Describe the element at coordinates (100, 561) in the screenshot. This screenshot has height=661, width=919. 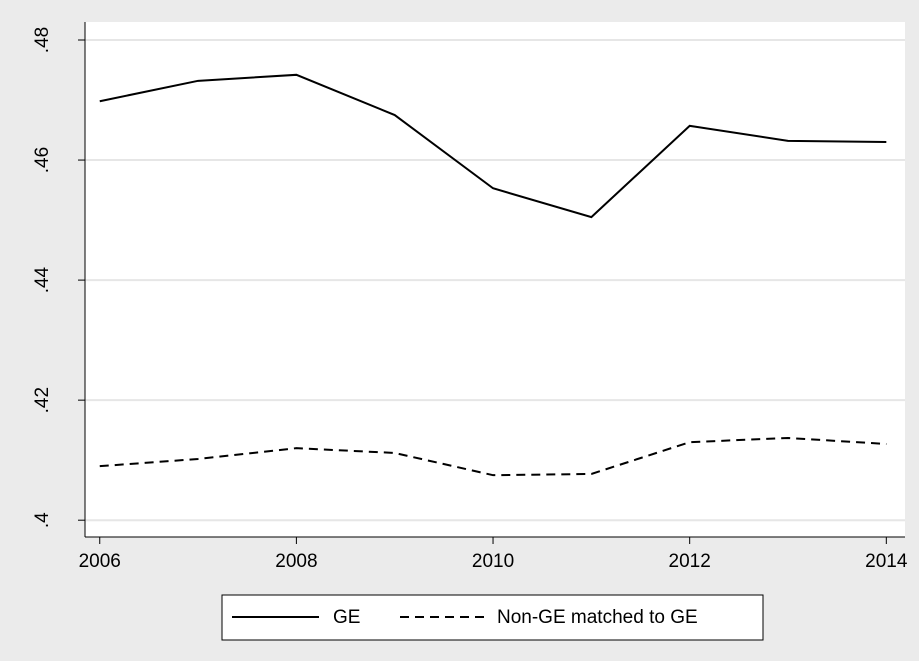
I see `x-tick-label: 2006` at that location.